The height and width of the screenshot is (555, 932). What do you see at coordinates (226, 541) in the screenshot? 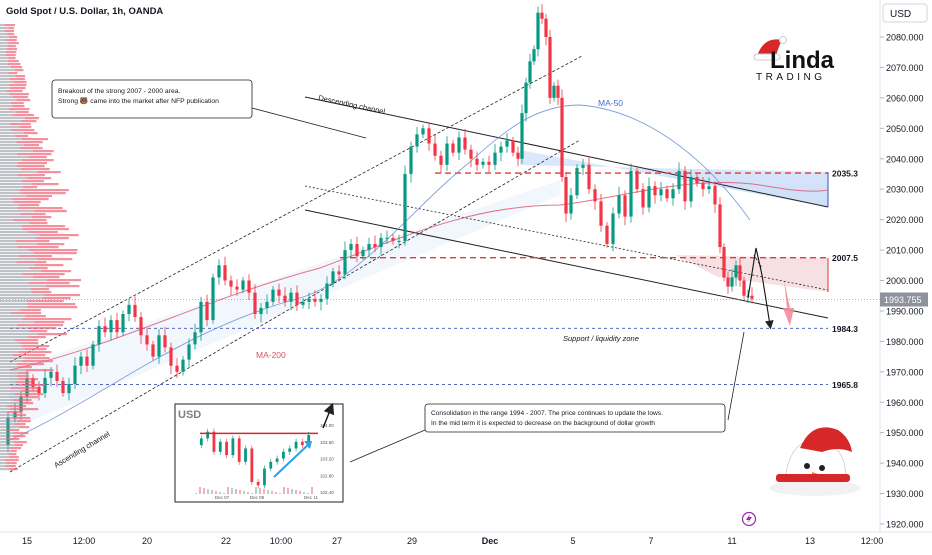
I see `time-tick-label: 22` at bounding box center [226, 541].